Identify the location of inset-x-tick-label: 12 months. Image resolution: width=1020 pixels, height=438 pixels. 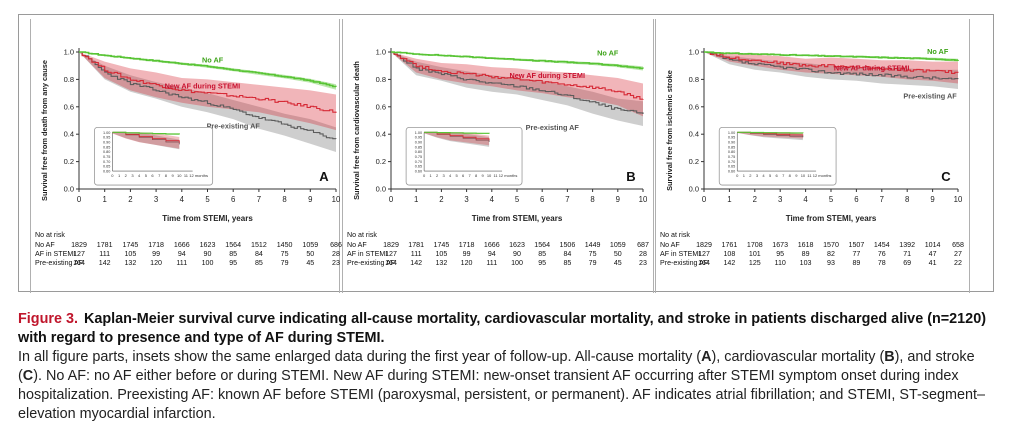
(508, 175).